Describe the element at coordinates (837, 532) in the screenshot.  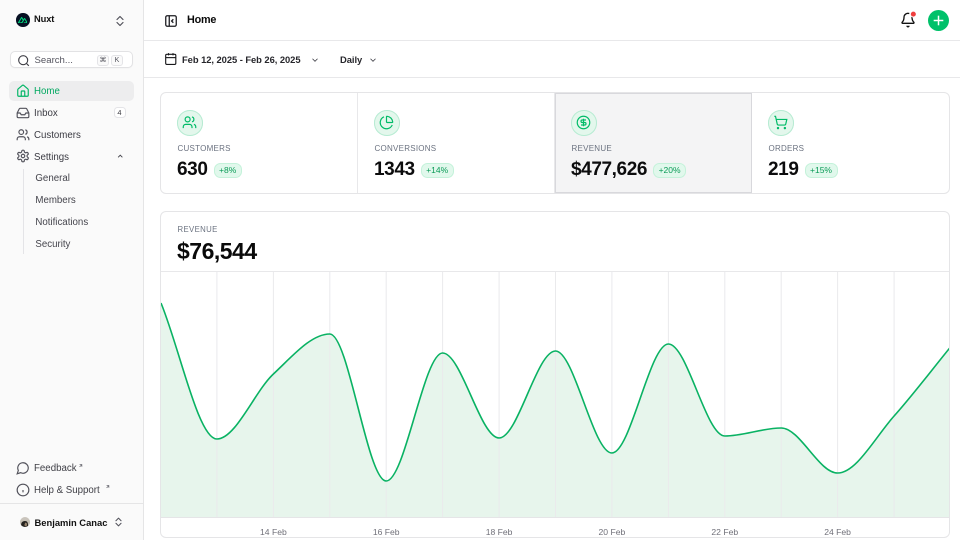
I see `svg-text: 24 Feb` at that location.